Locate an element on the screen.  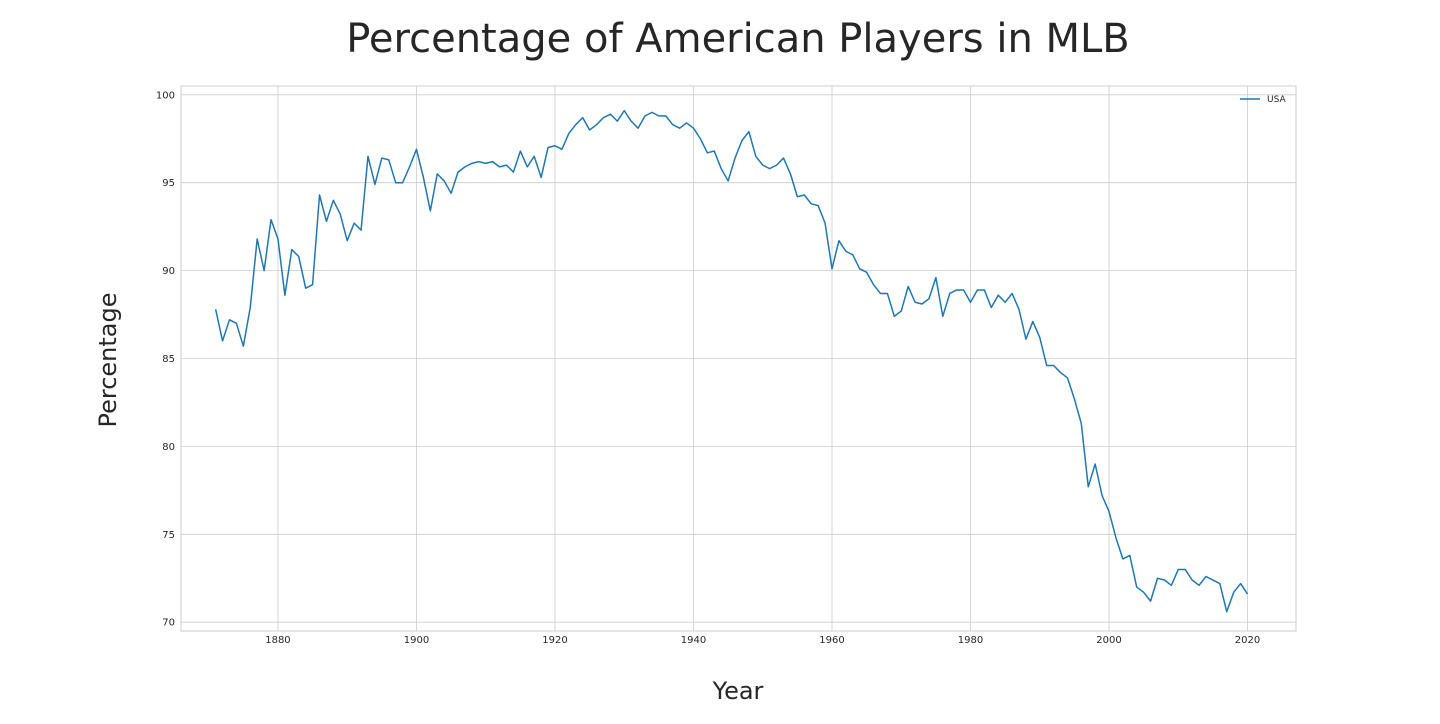
y-tick-label: 85 is located at coordinates (168, 359).